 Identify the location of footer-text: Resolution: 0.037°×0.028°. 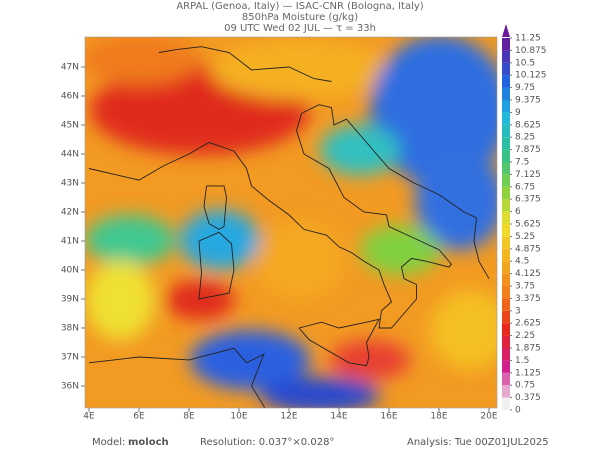
(267, 442).